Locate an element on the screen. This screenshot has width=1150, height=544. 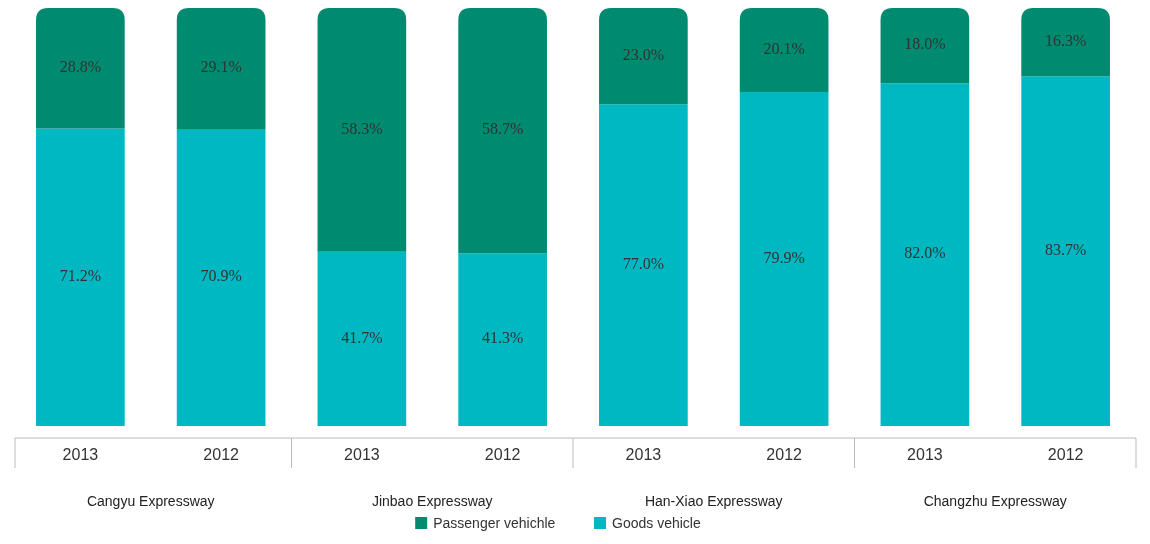
data-label: 20.1% is located at coordinates (784, 48).